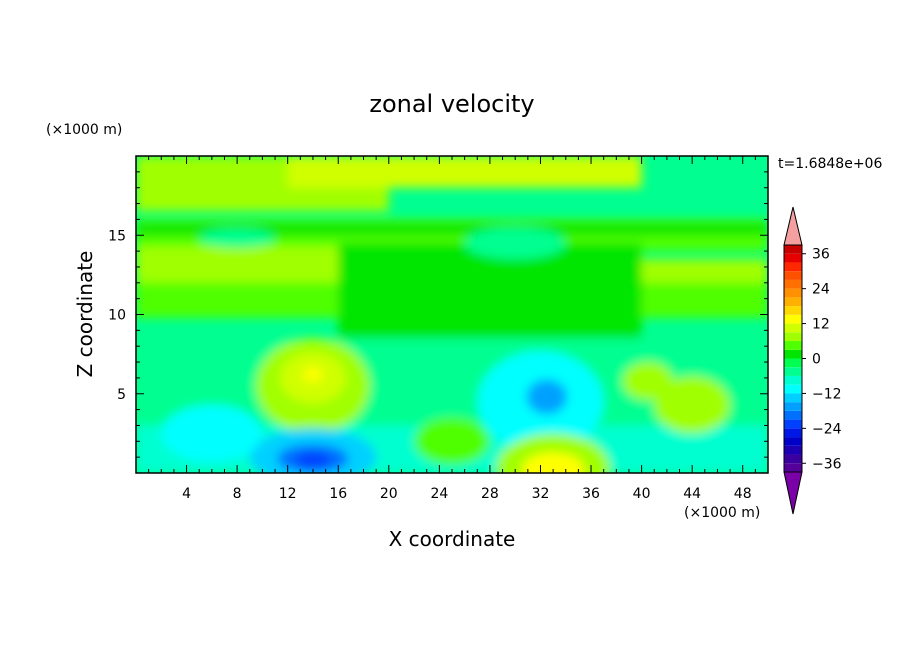 This screenshot has height=654, width=904. What do you see at coordinates (830, 164) in the screenshot?
I see `time-label: t=1.6848e+06` at bounding box center [830, 164].